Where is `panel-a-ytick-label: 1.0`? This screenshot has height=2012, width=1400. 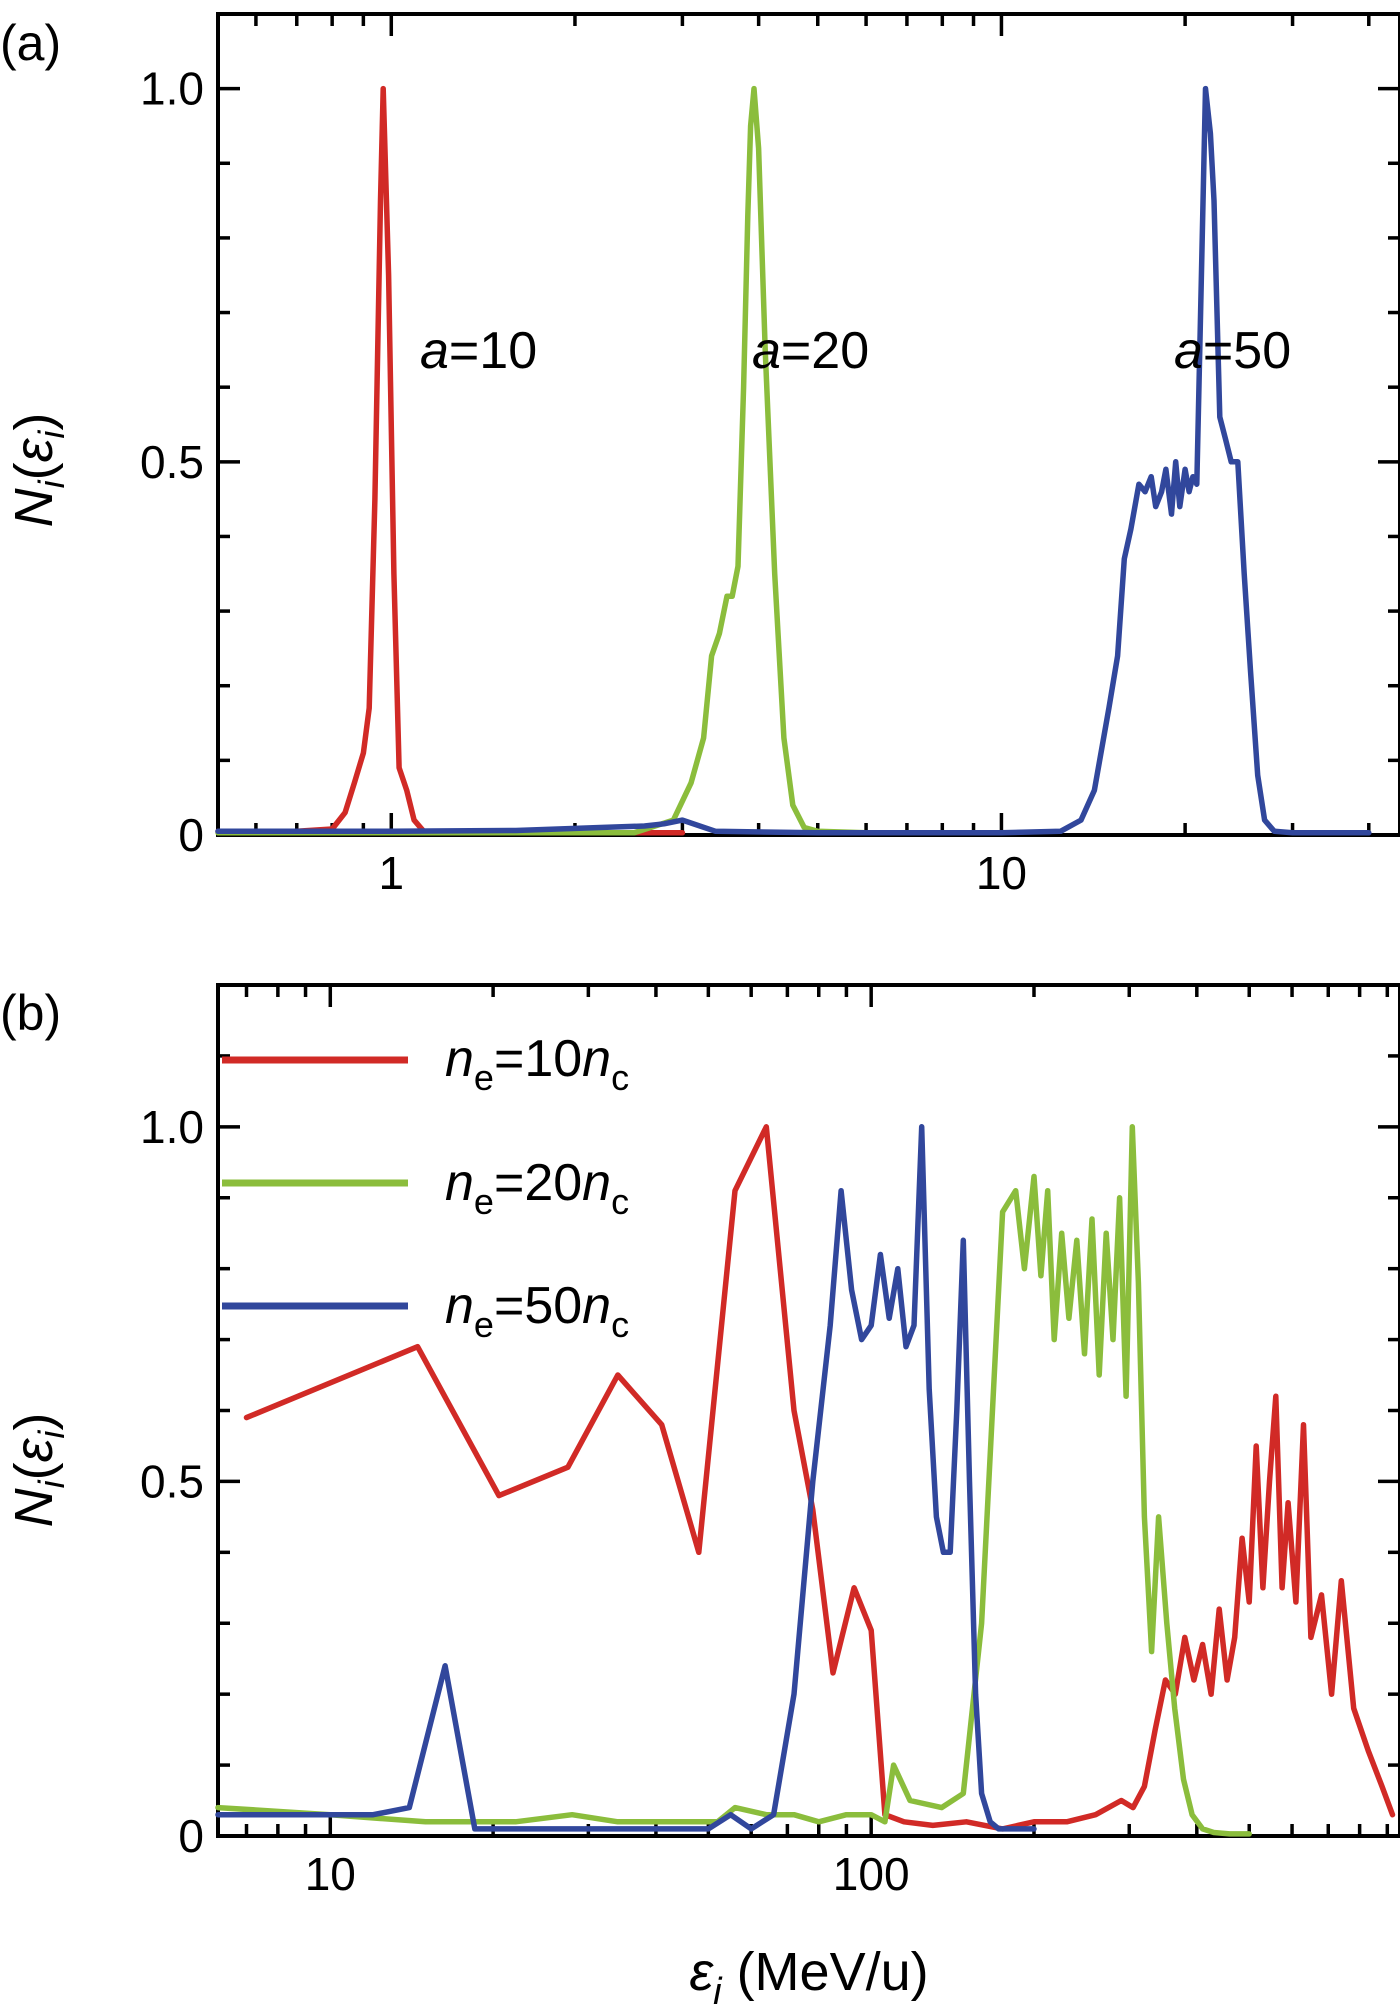 panel-a-ytick-label: 1.0 is located at coordinates (172, 89).